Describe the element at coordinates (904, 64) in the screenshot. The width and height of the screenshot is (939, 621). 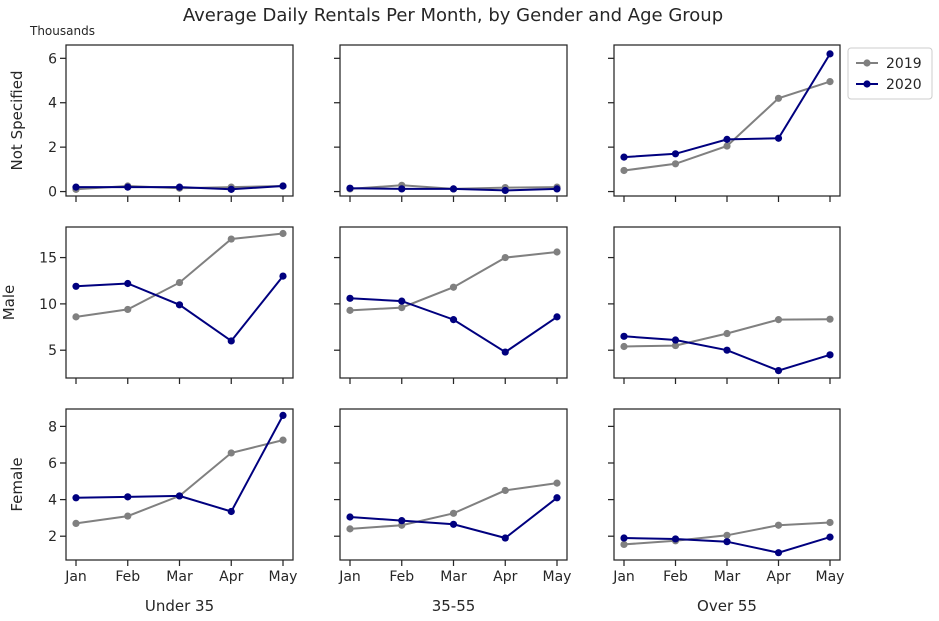
I see `legend-label: 2019` at that location.